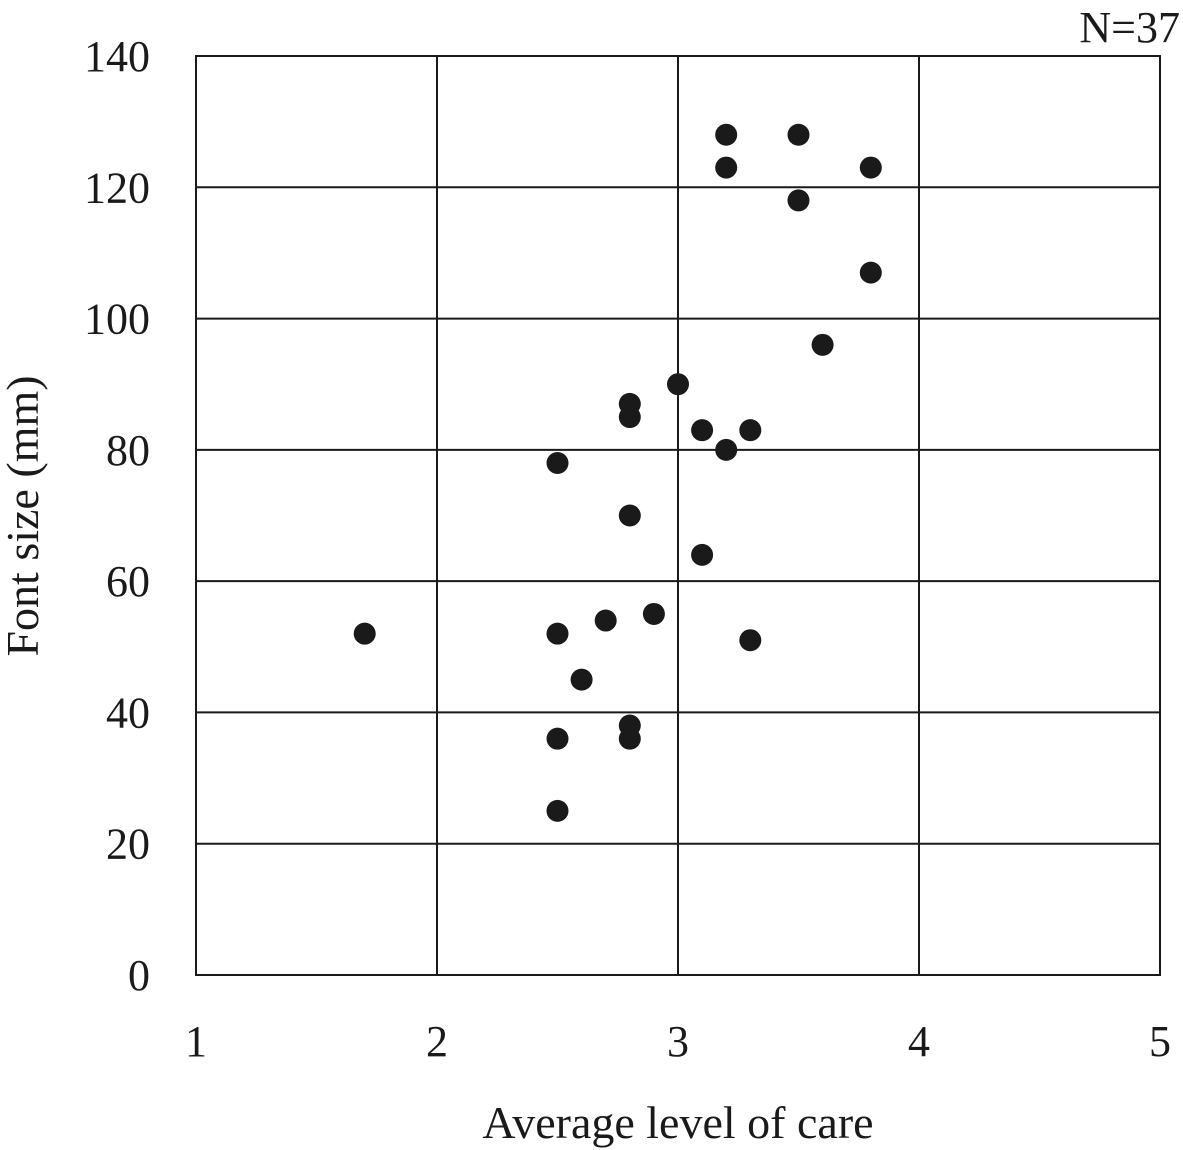  What do you see at coordinates (128, 581) in the screenshot?
I see `y-tick-label: 60` at bounding box center [128, 581].